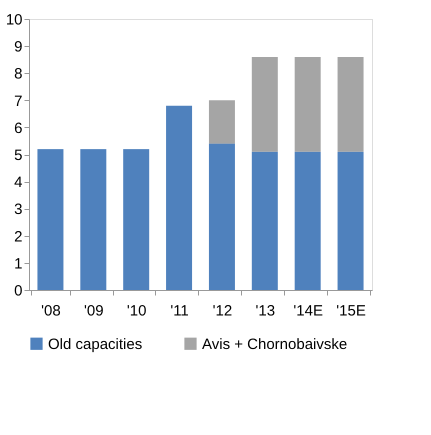 The height and width of the screenshot is (435, 431). What do you see at coordinates (18, 237) in the screenshot?
I see `y-tick-label: 2` at bounding box center [18, 237].